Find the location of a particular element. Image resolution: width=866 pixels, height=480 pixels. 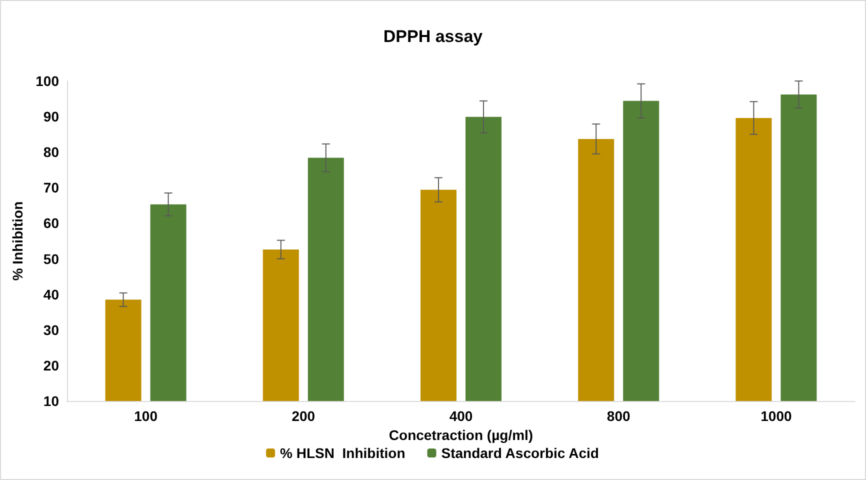

x-tick-label: 400 is located at coordinates (461, 416).